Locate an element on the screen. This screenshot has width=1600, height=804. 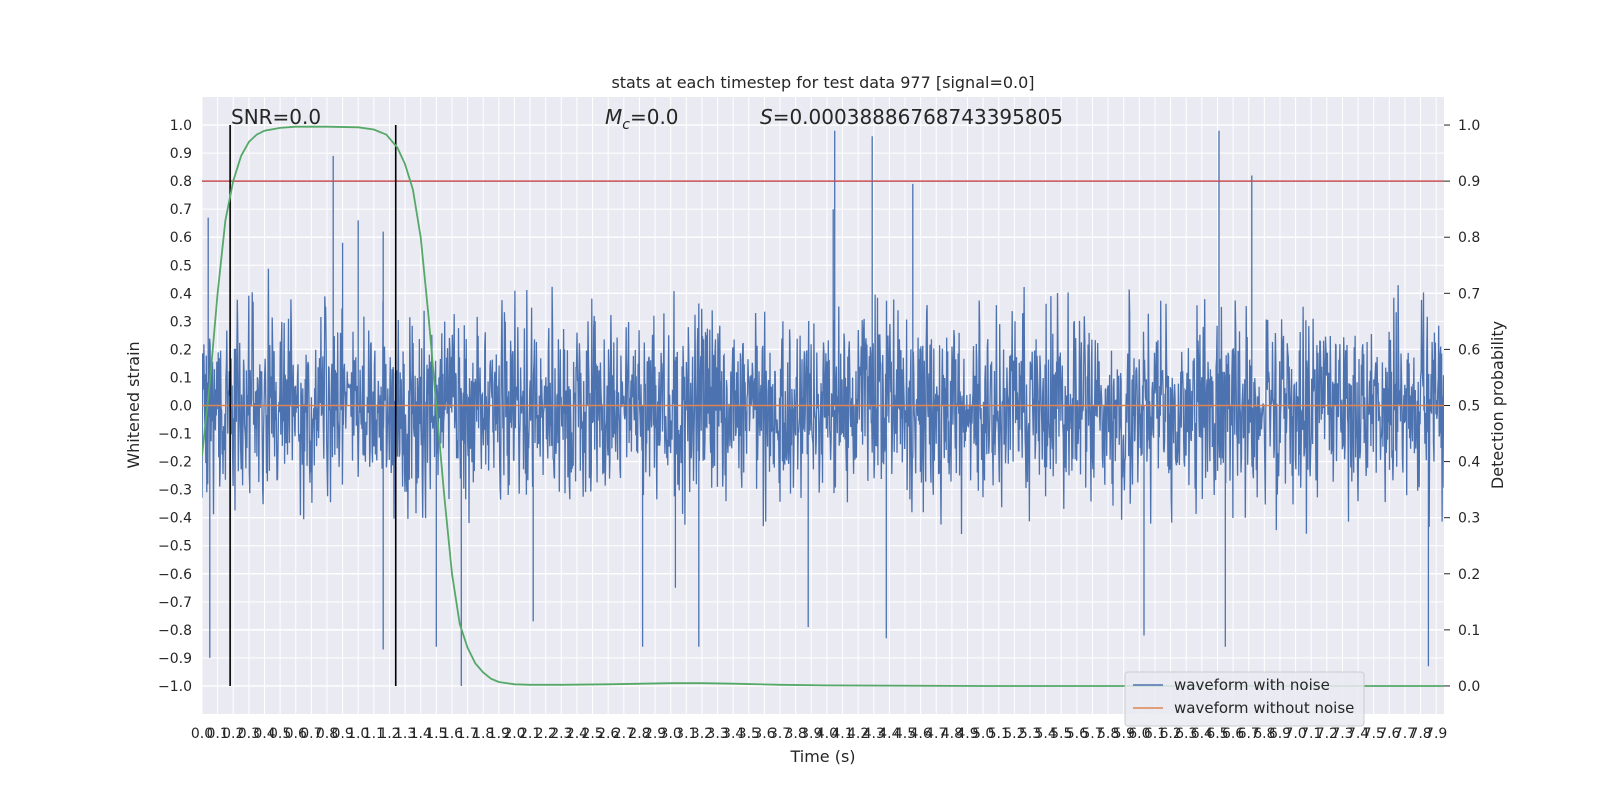
legend-box is located at coordinates (1244, 699).